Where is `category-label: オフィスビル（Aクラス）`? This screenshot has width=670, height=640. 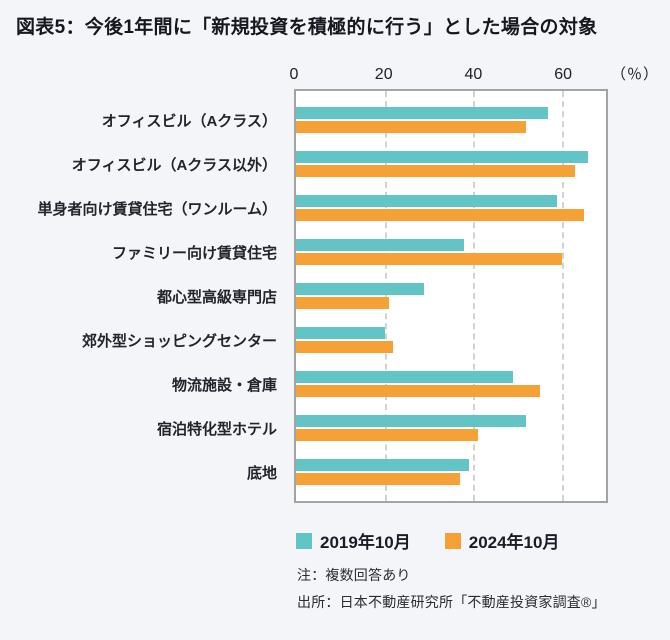 category-label: オフィスビル（Aクラス） is located at coordinates (189, 121).